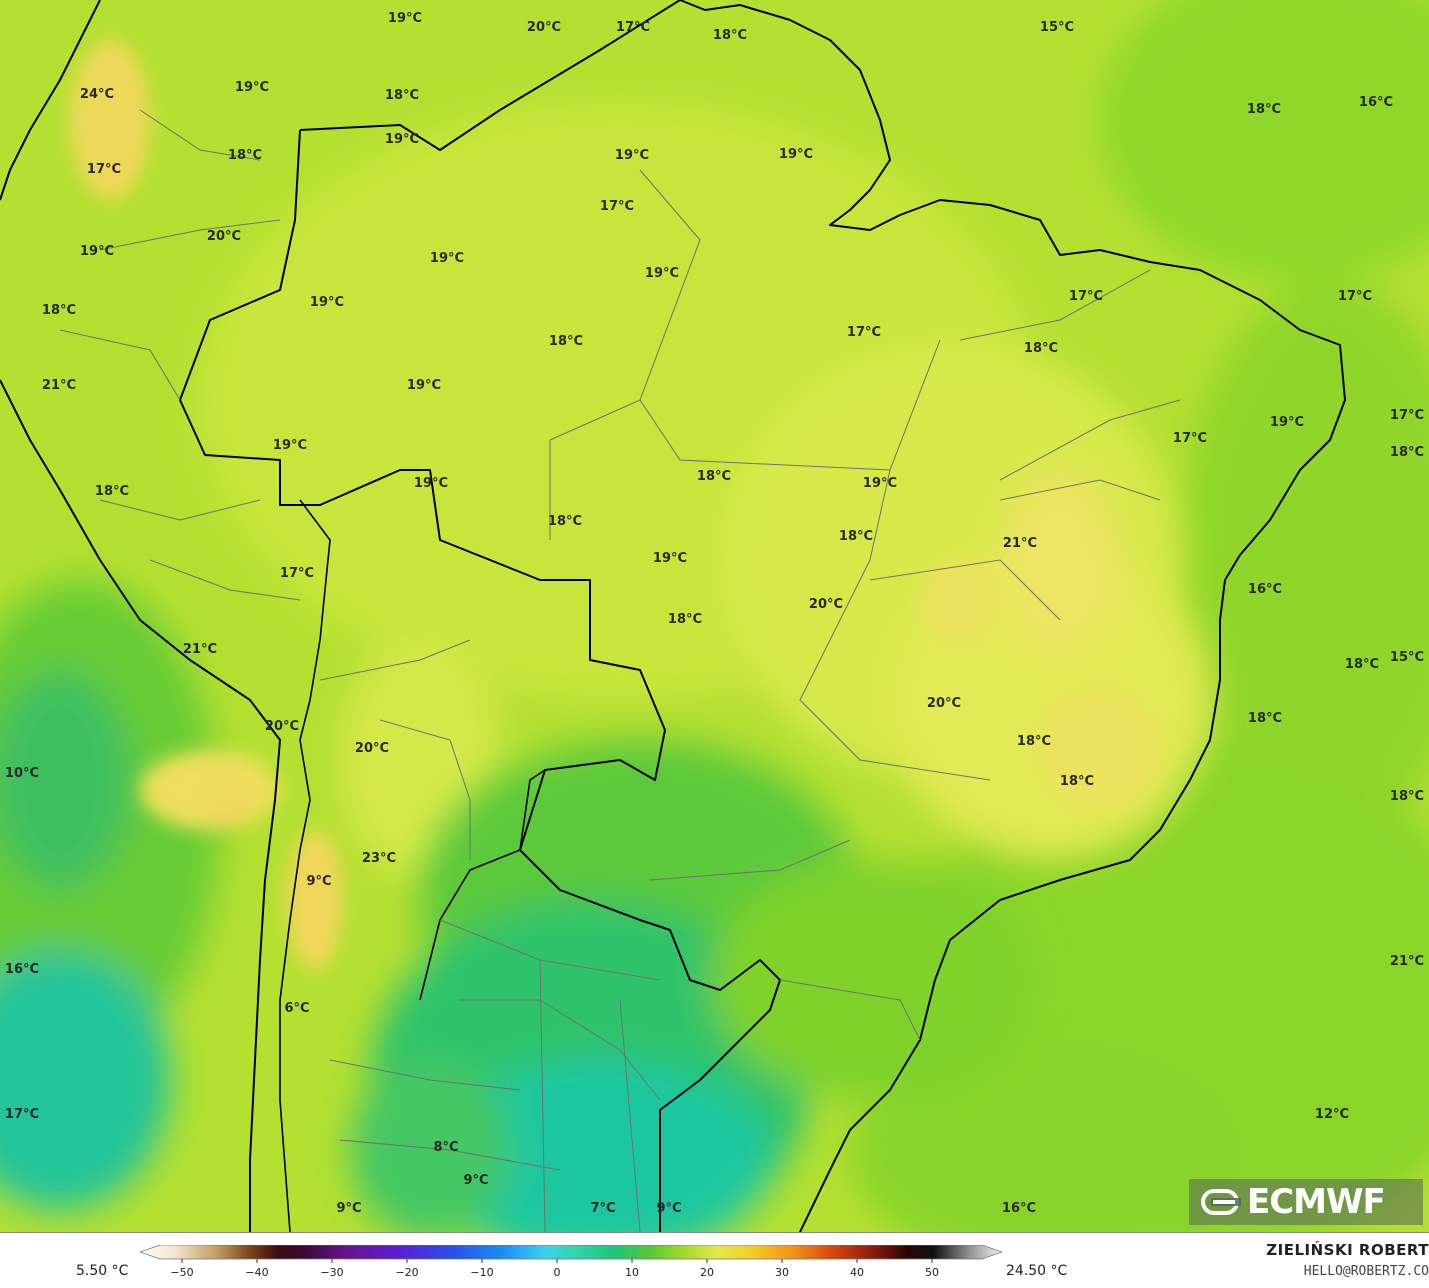  Describe the element at coordinates (1221, 1202) in the screenshot. I see `ecmwf-swirl-icon` at that location.